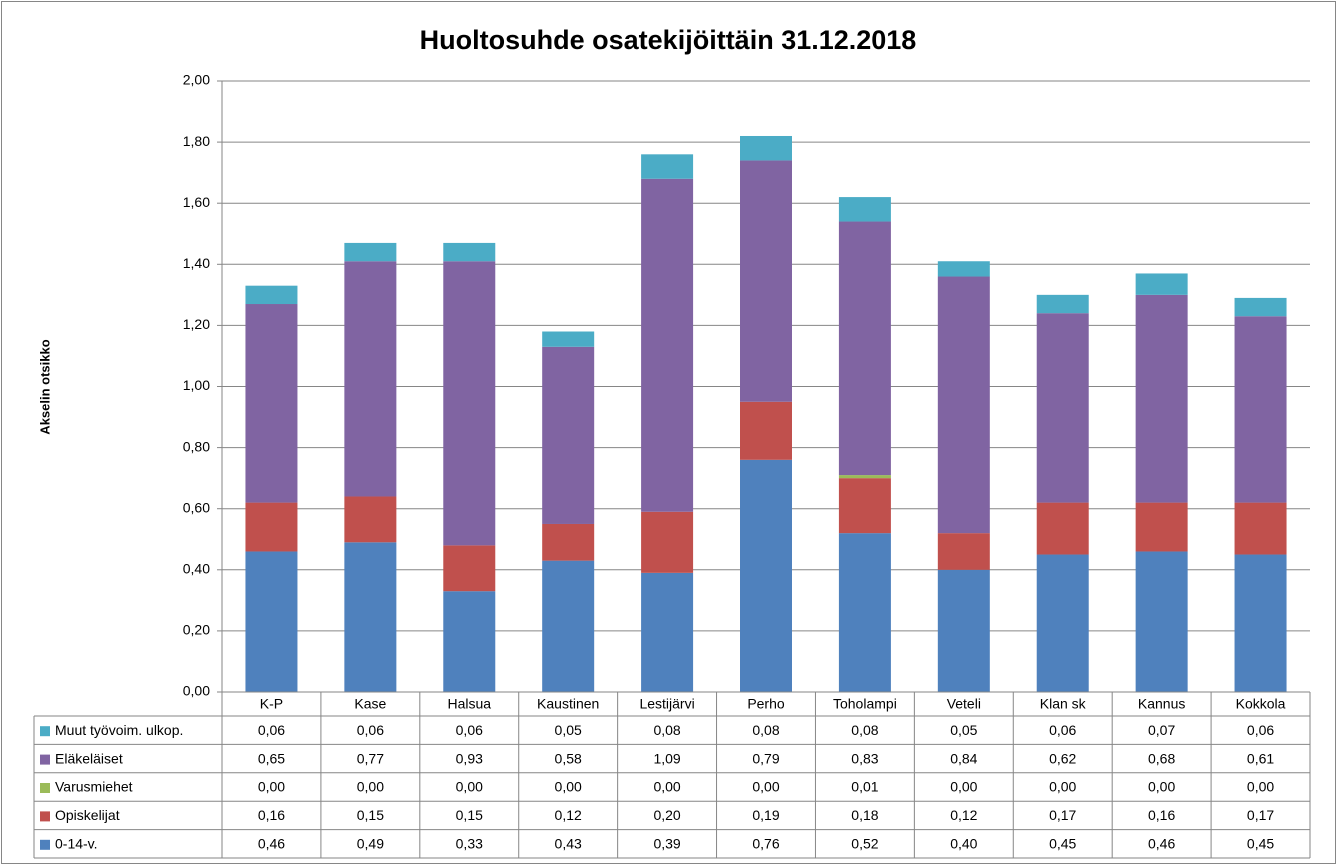 This screenshot has height=865, width=1337. What do you see at coordinates (1063, 704) in the screenshot?
I see `x-tick-label: Klan sk` at bounding box center [1063, 704].